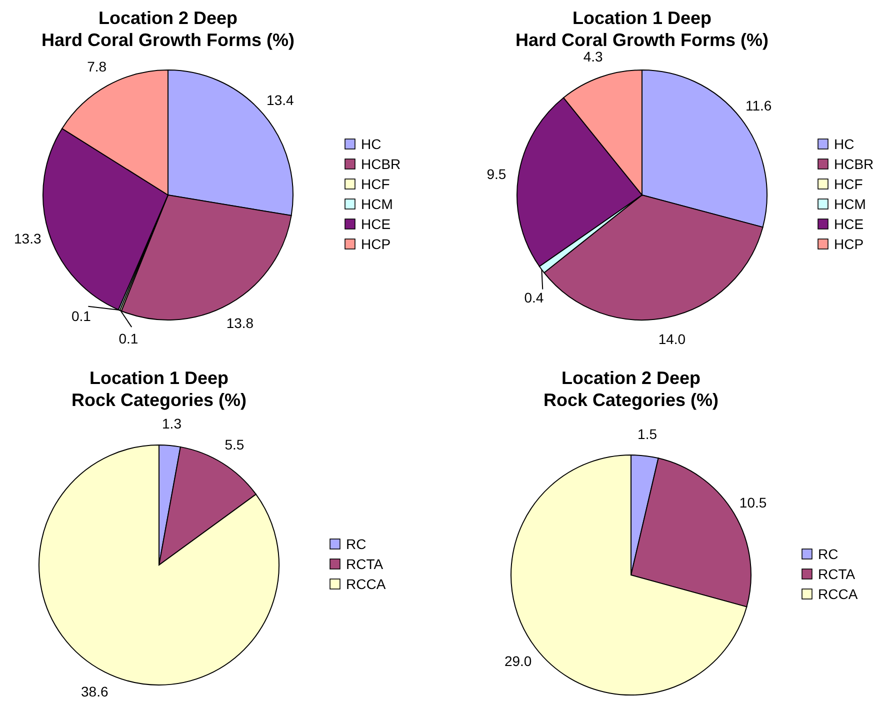 The width and height of the screenshot is (886, 704). I want to click on data-label: 5.5, so click(234, 444).